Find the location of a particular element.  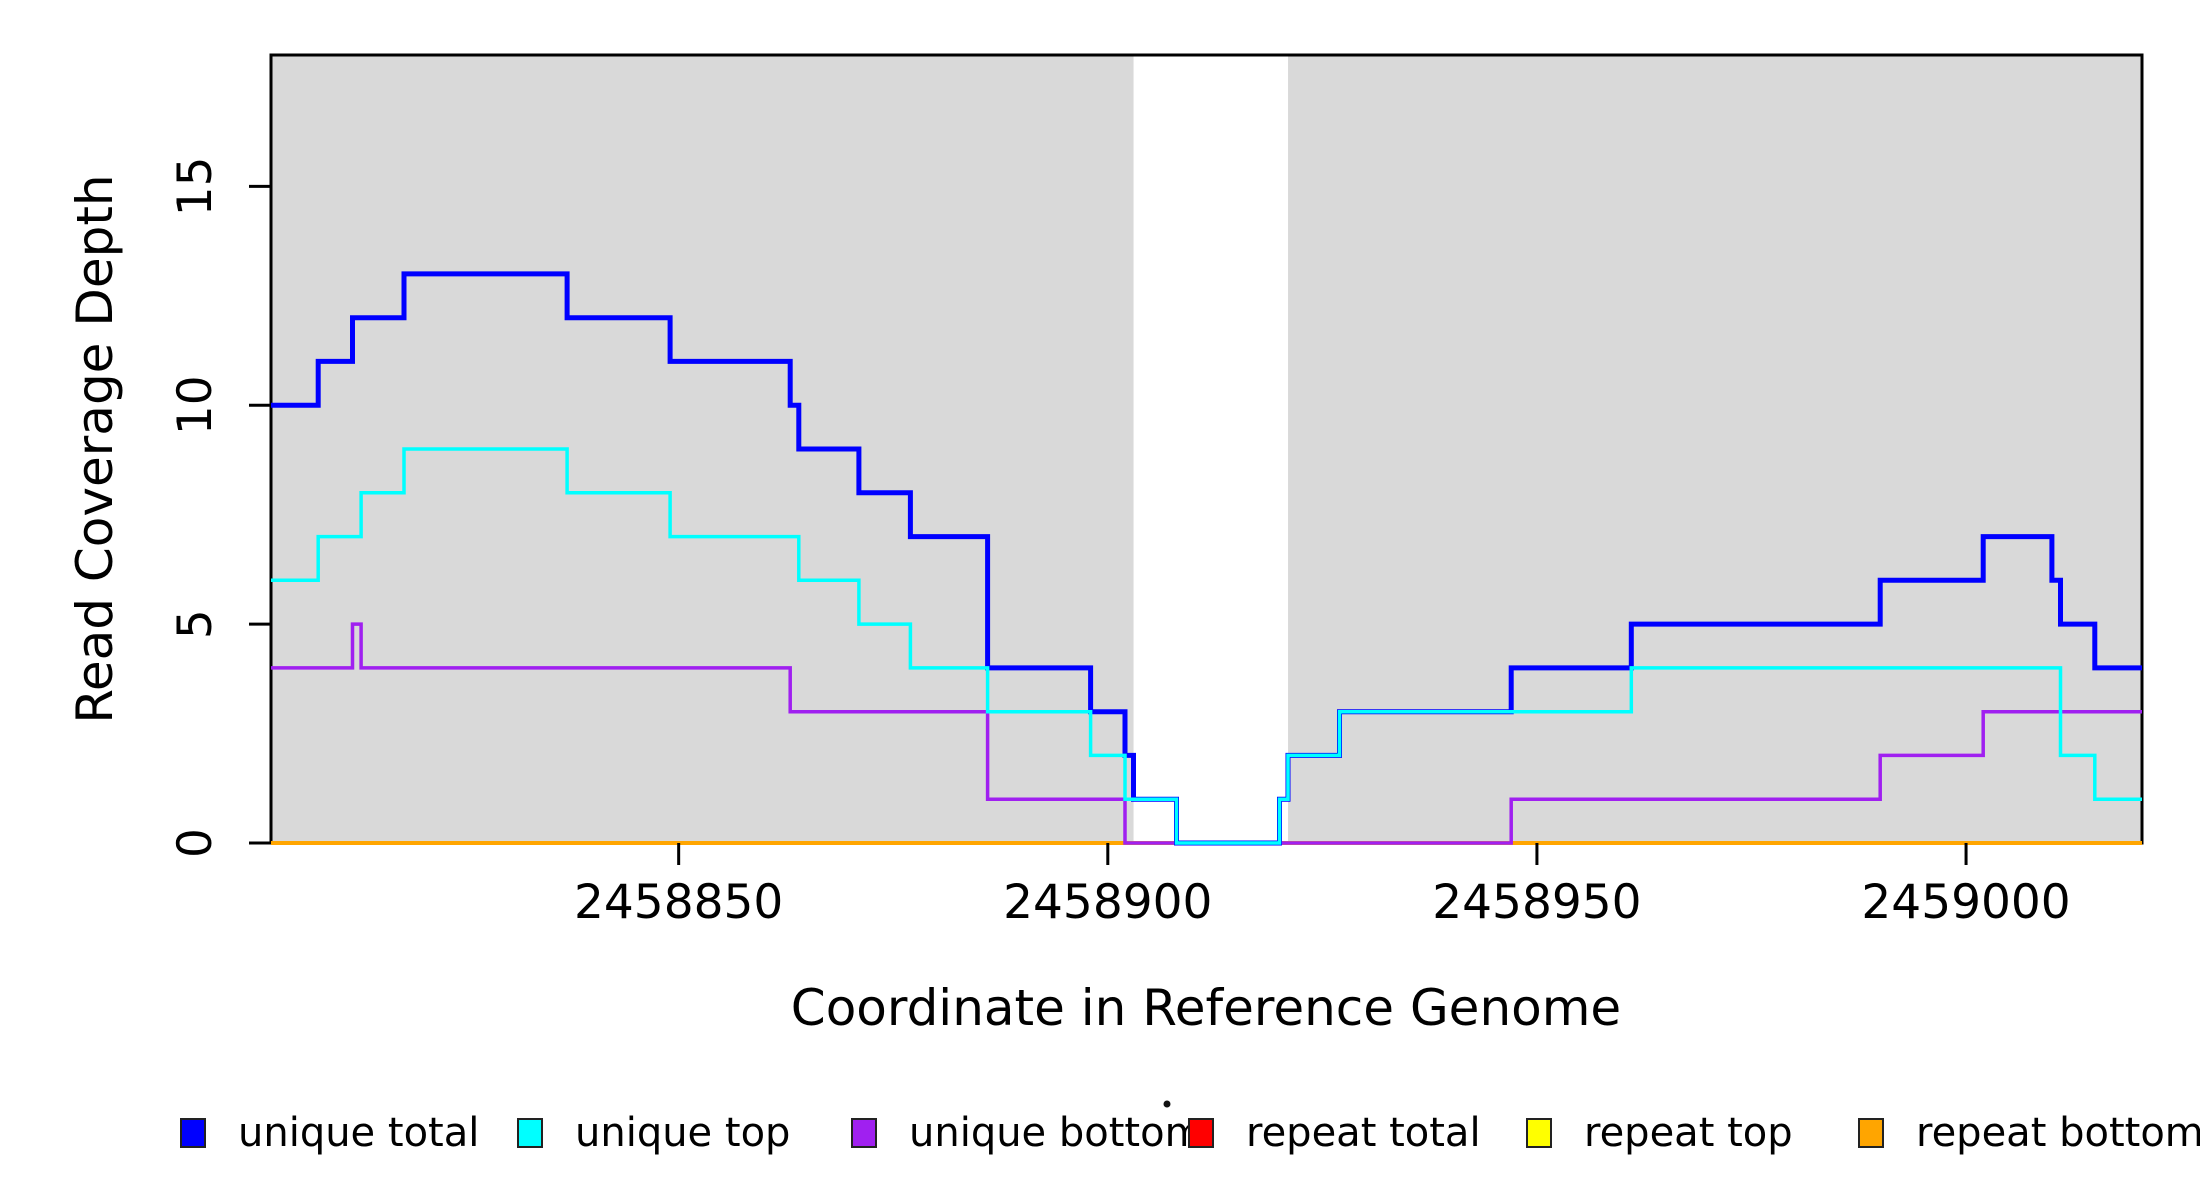

legend-swatch-repeat-top is located at coordinates (1539, 1133).